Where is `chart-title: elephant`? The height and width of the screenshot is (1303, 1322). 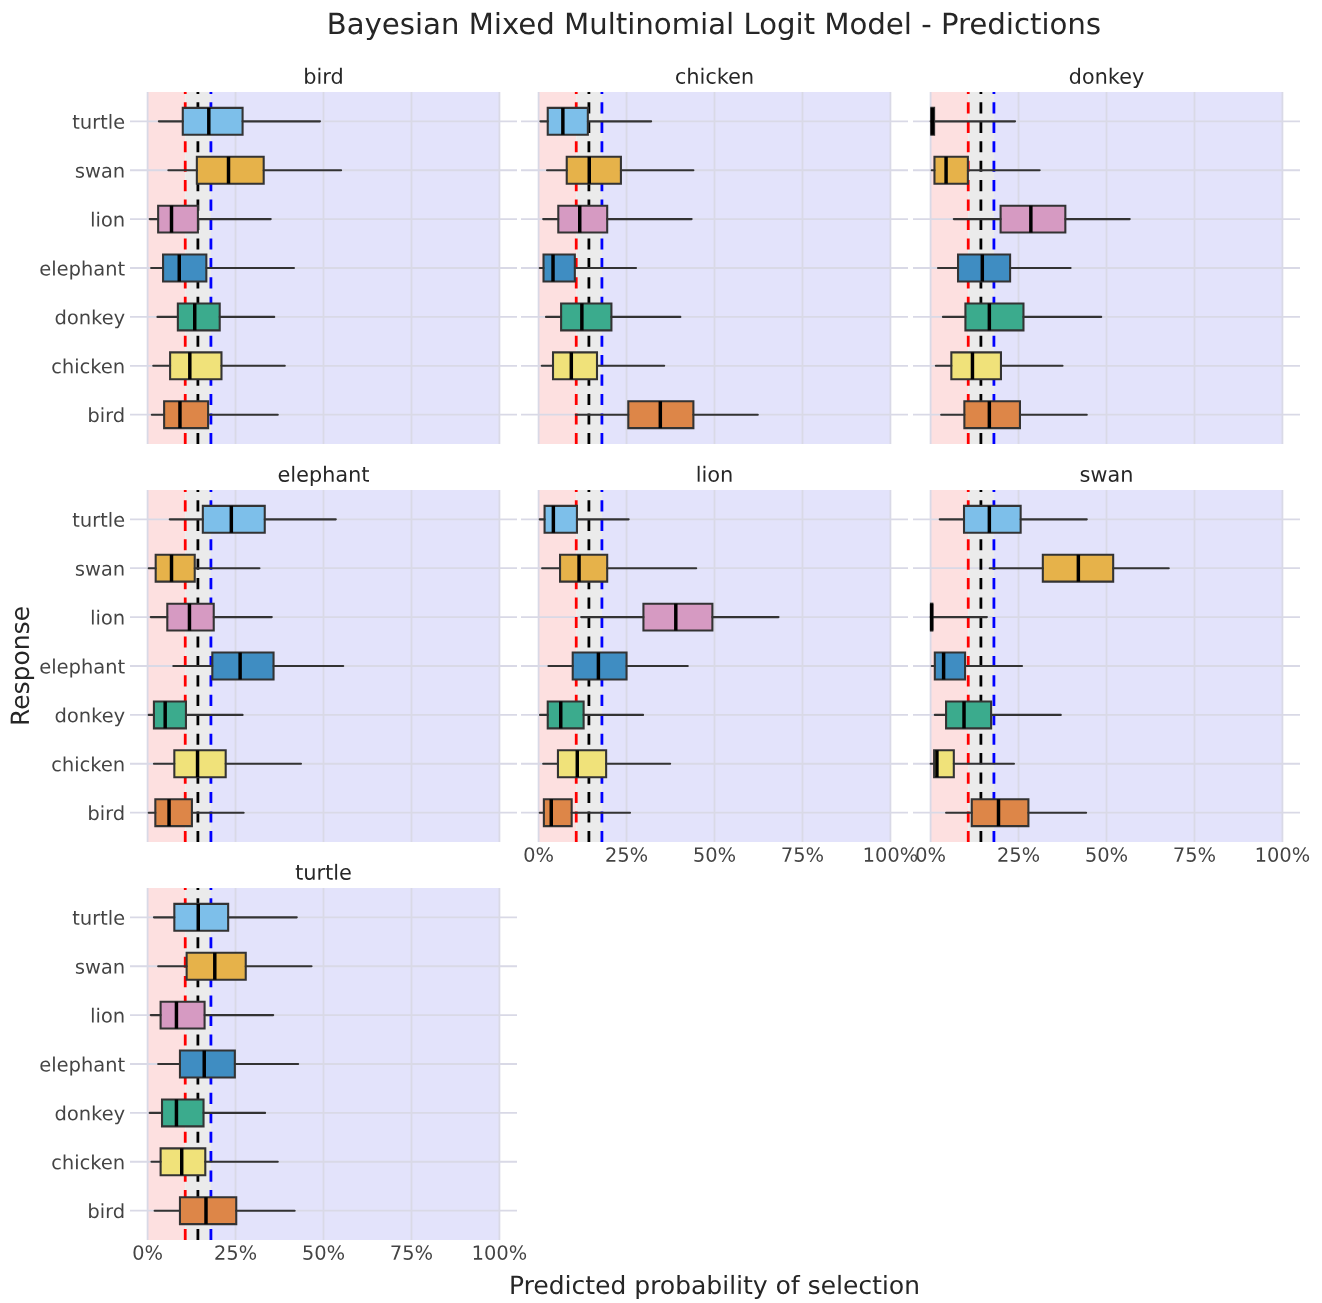 chart-title: elephant is located at coordinates (323, 475).